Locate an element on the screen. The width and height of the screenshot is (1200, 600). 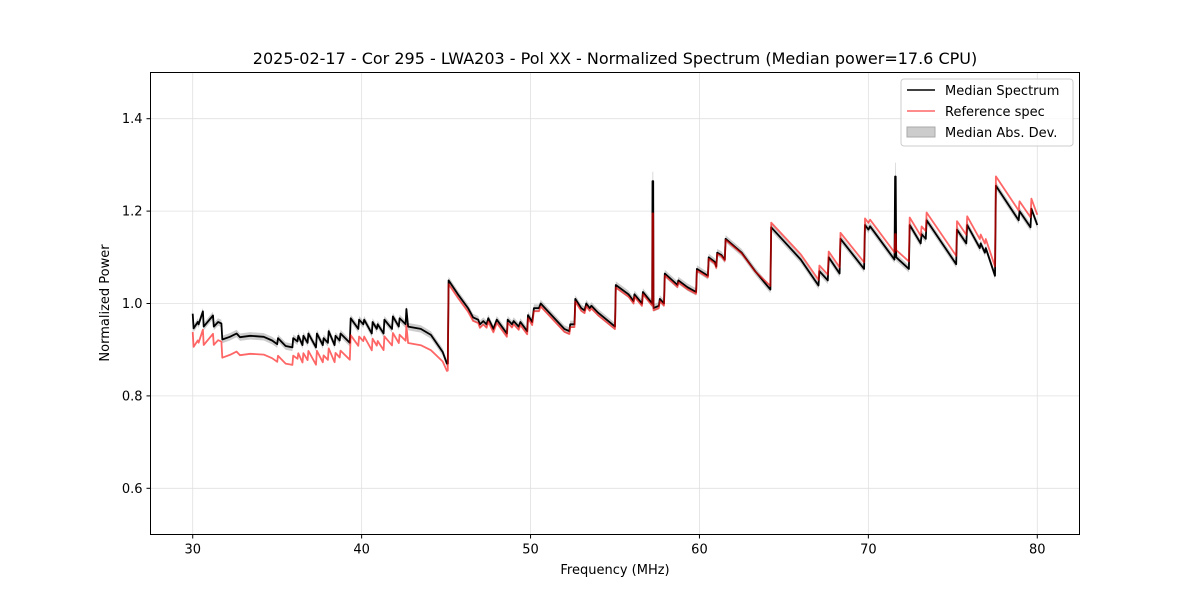
legend-box is located at coordinates (987, 112).